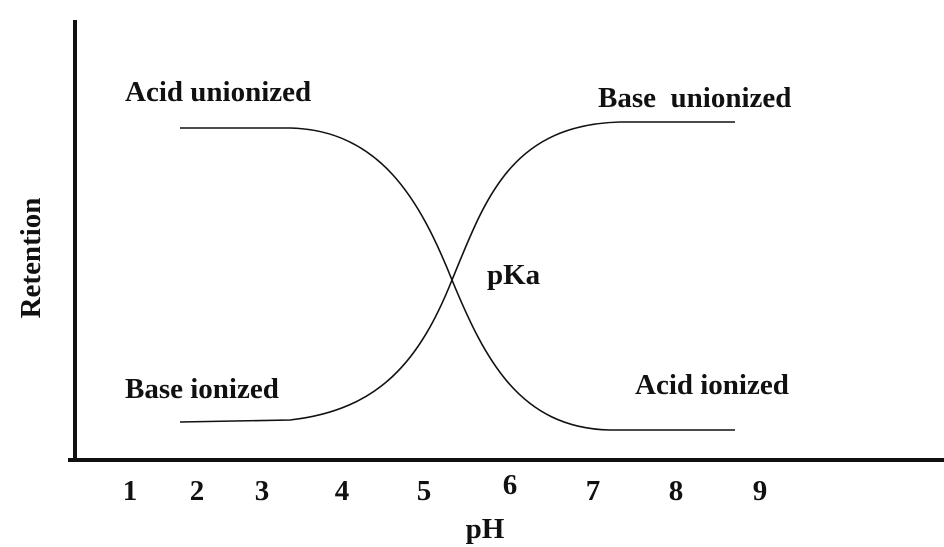 Image resolution: width=944 pixels, height=547 pixels. I want to click on x-tick-label: 4, so click(342, 491).